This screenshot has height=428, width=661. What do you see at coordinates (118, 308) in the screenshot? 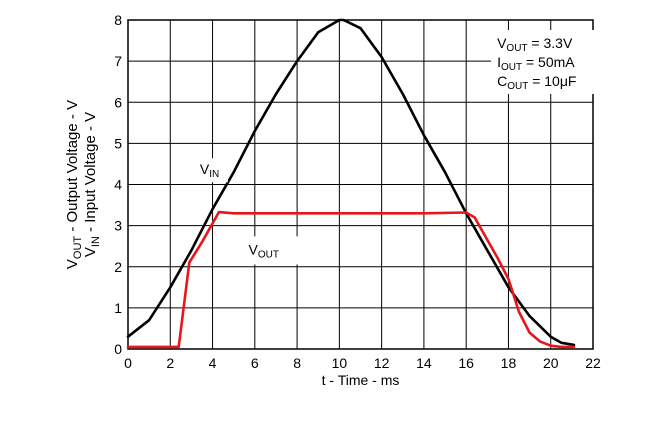
I see `y-tick-label: 1` at bounding box center [118, 308].